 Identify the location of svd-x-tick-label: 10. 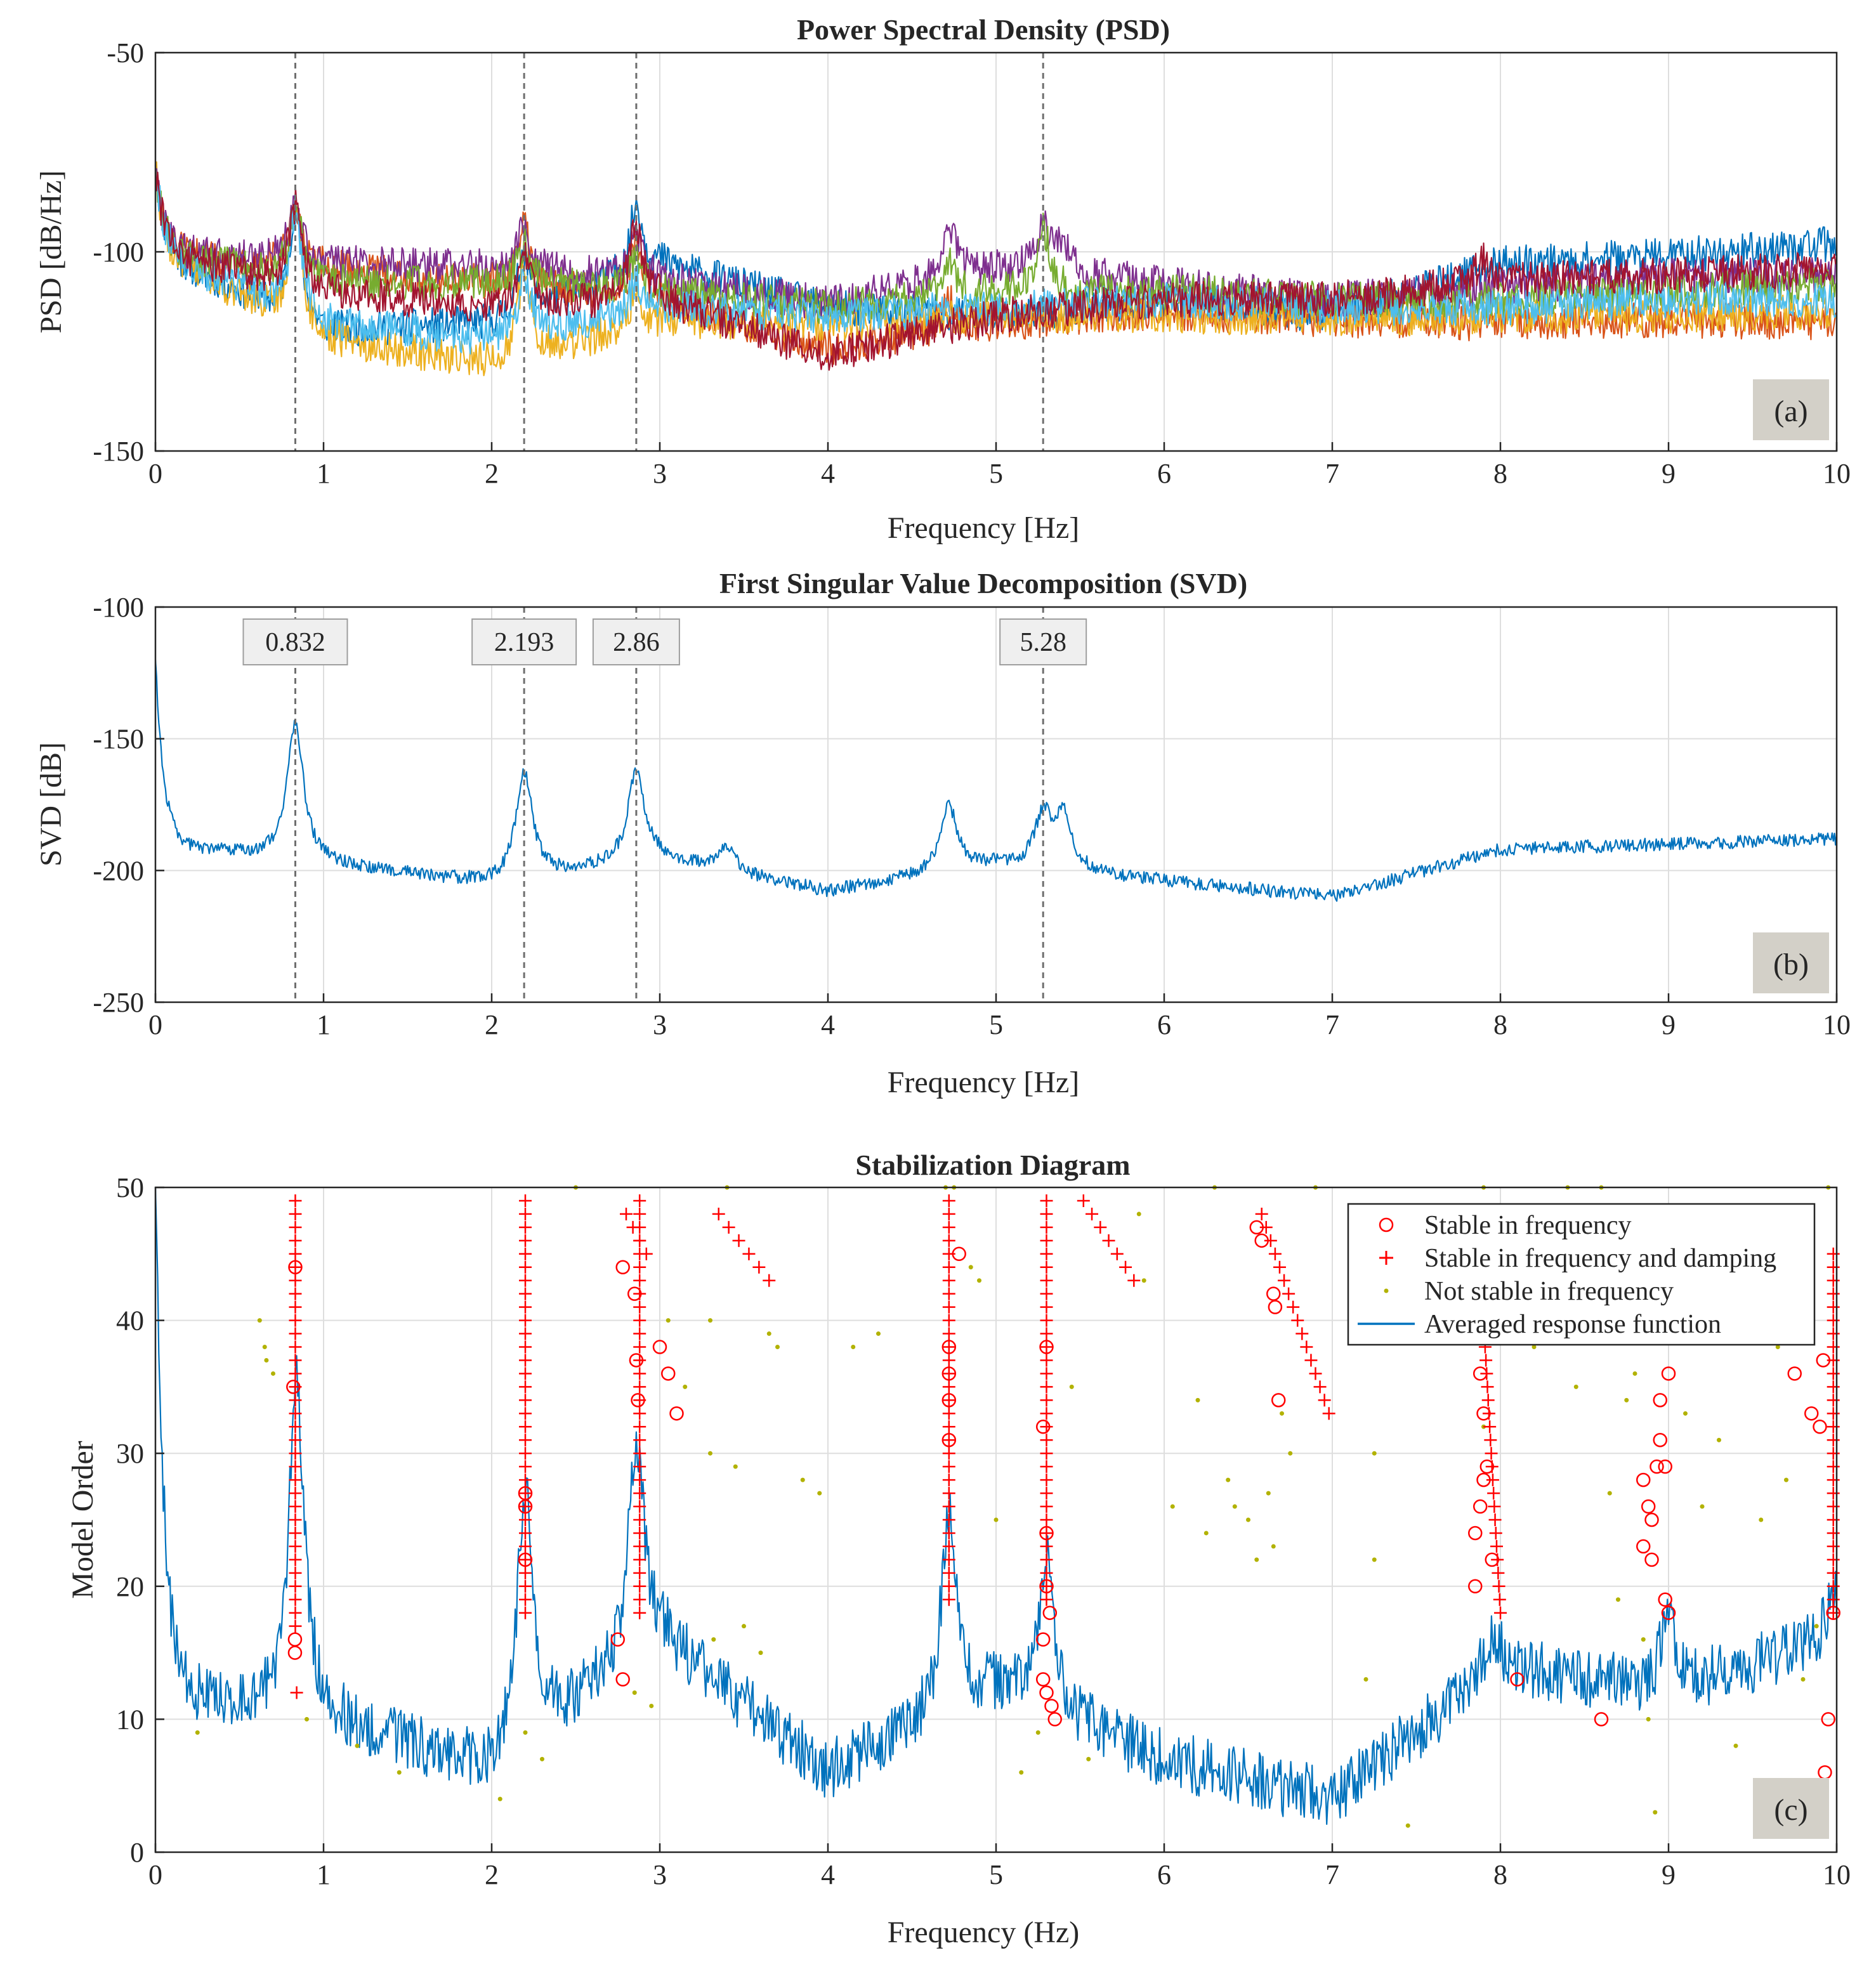
(1837, 1024).